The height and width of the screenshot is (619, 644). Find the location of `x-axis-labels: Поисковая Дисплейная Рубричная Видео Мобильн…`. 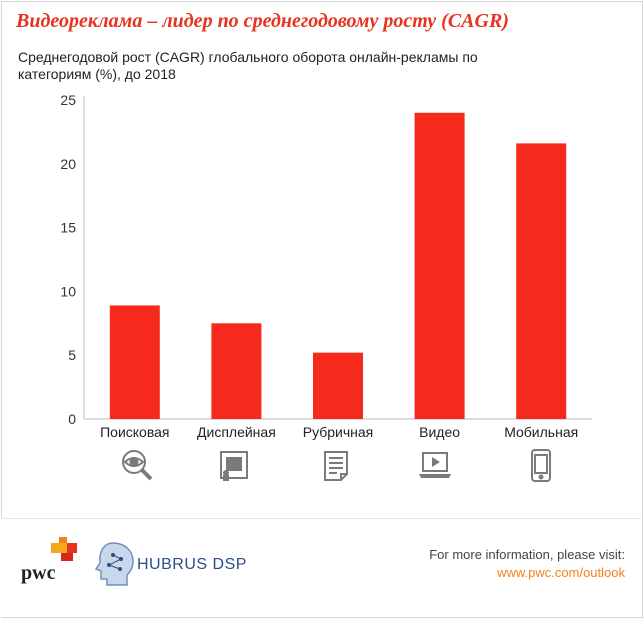

x-axis-labels: Поисковая Дисплейная Рубричная Видео Мобильн… is located at coordinates (339, 432).